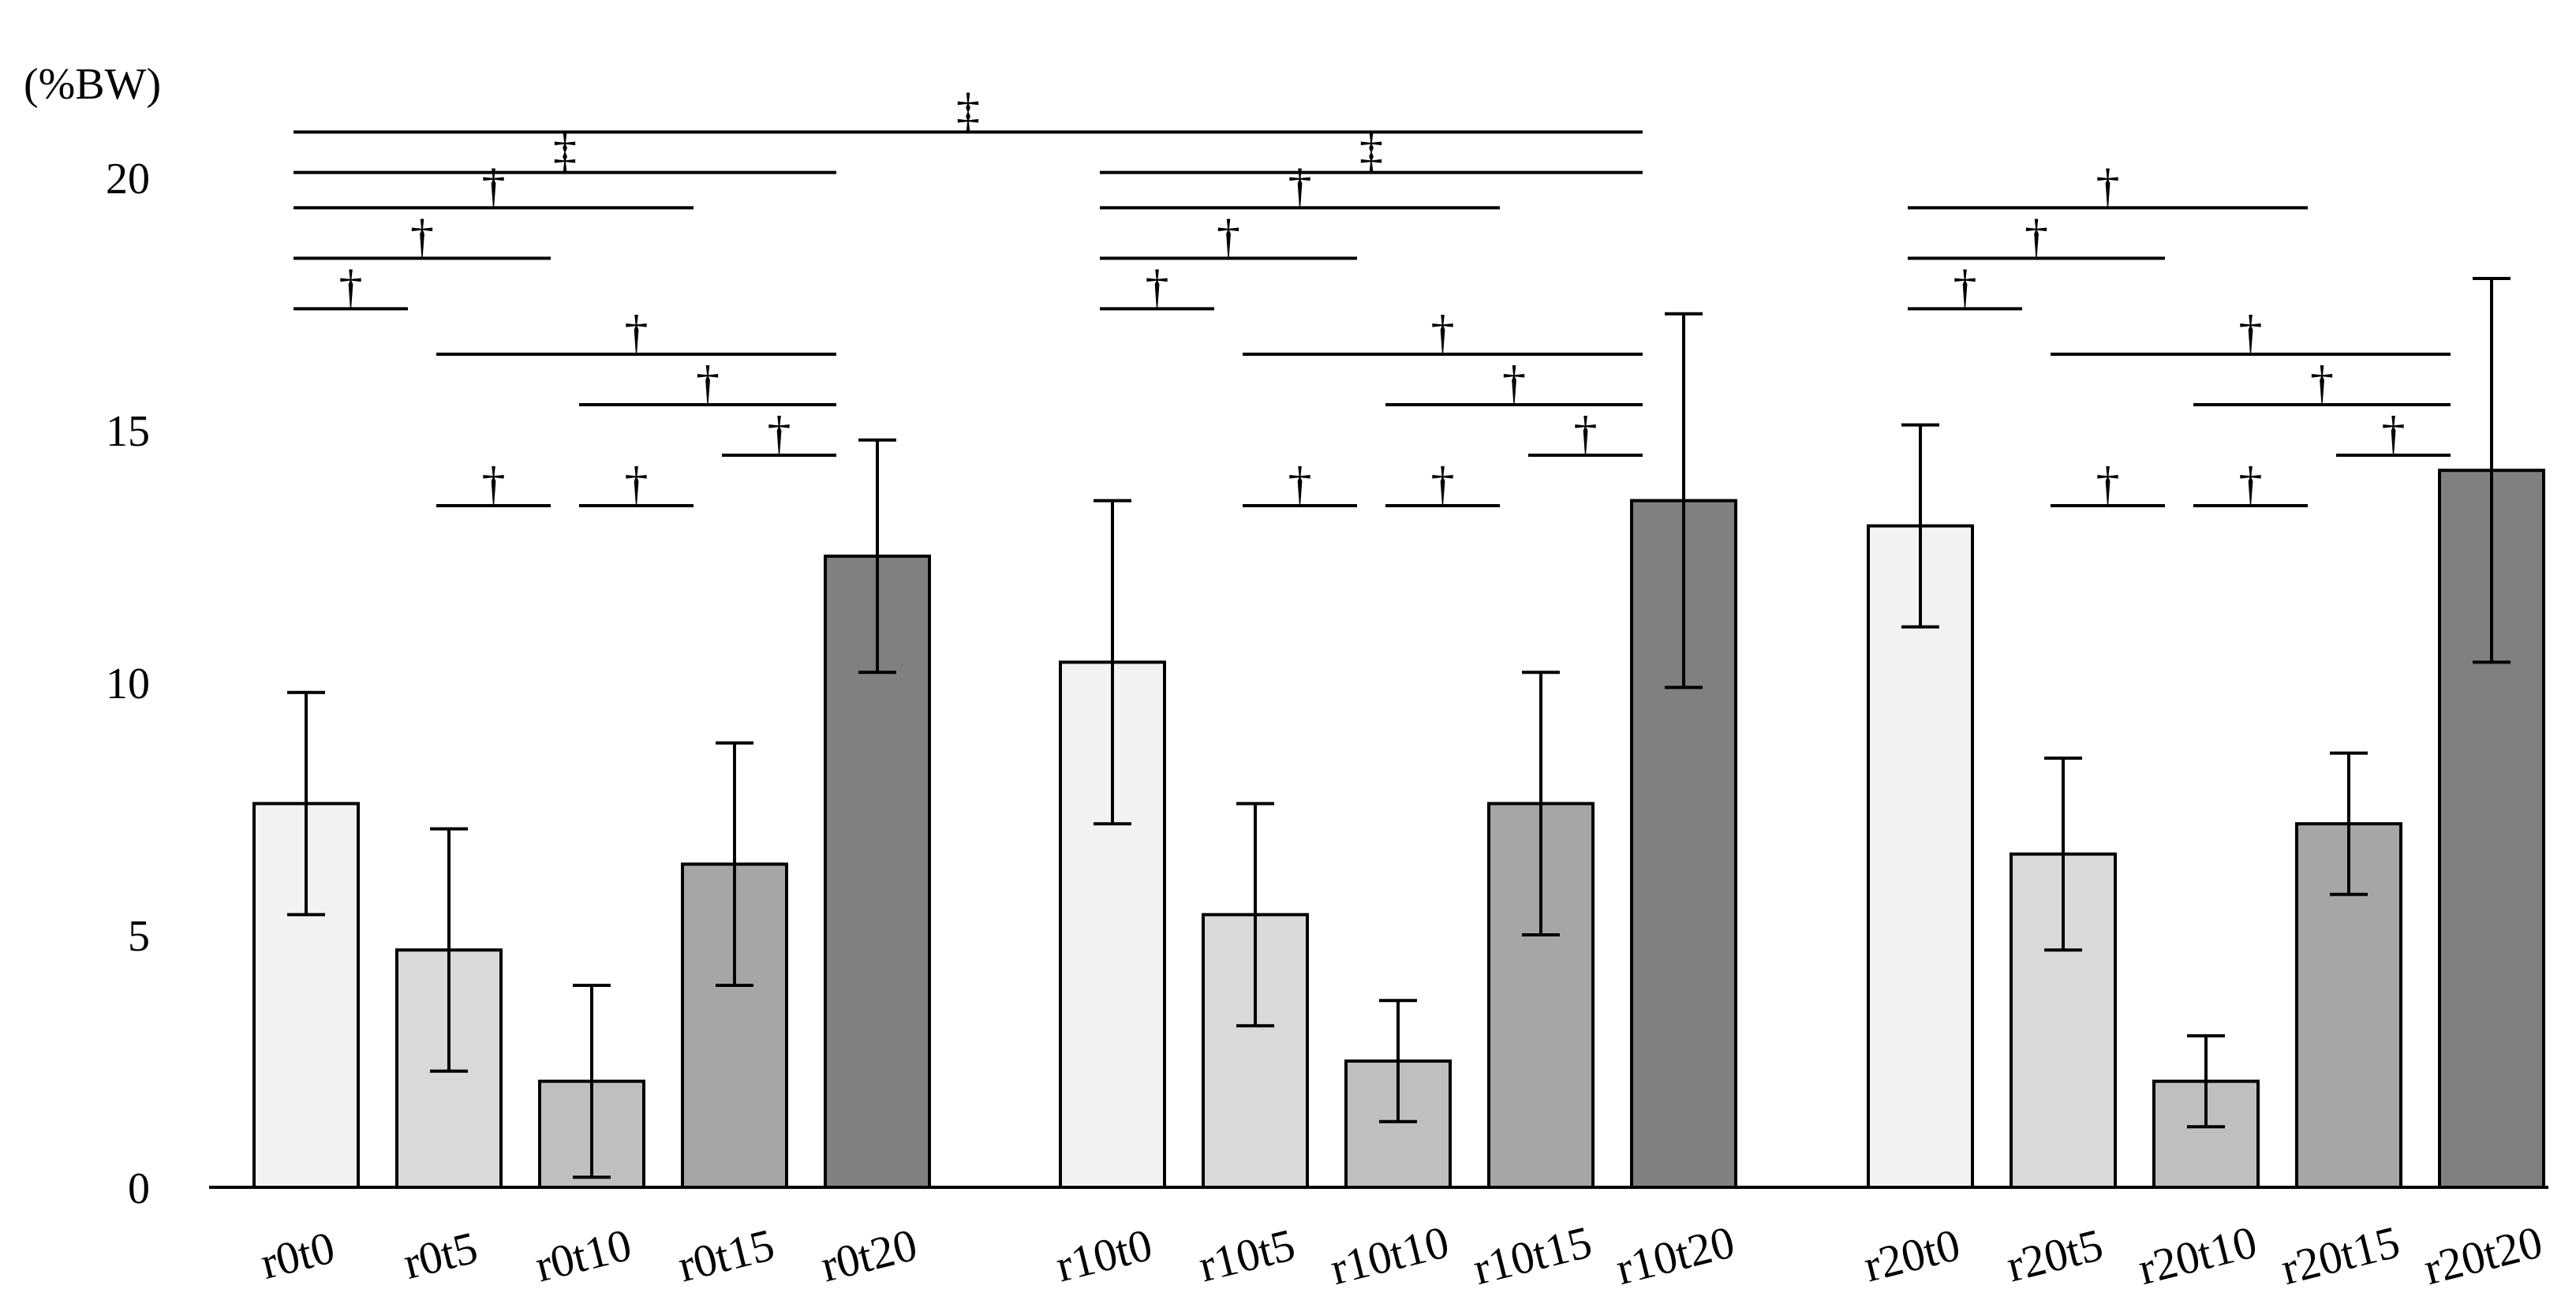  Describe the element at coordinates (2349, 823) in the screenshot. I see `error-bar-r20t15` at that location.